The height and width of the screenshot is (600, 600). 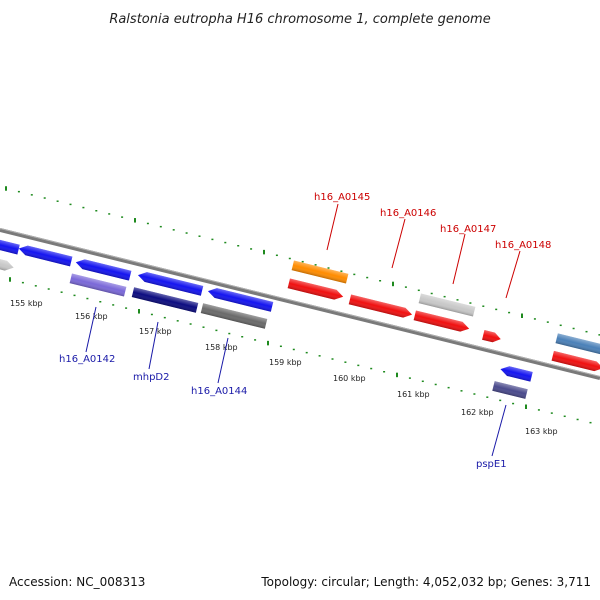 What do you see at coordinates (91, 316) in the screenshot?
I see `kbp-label: 156 kbp` at bounding box center [91, 316].